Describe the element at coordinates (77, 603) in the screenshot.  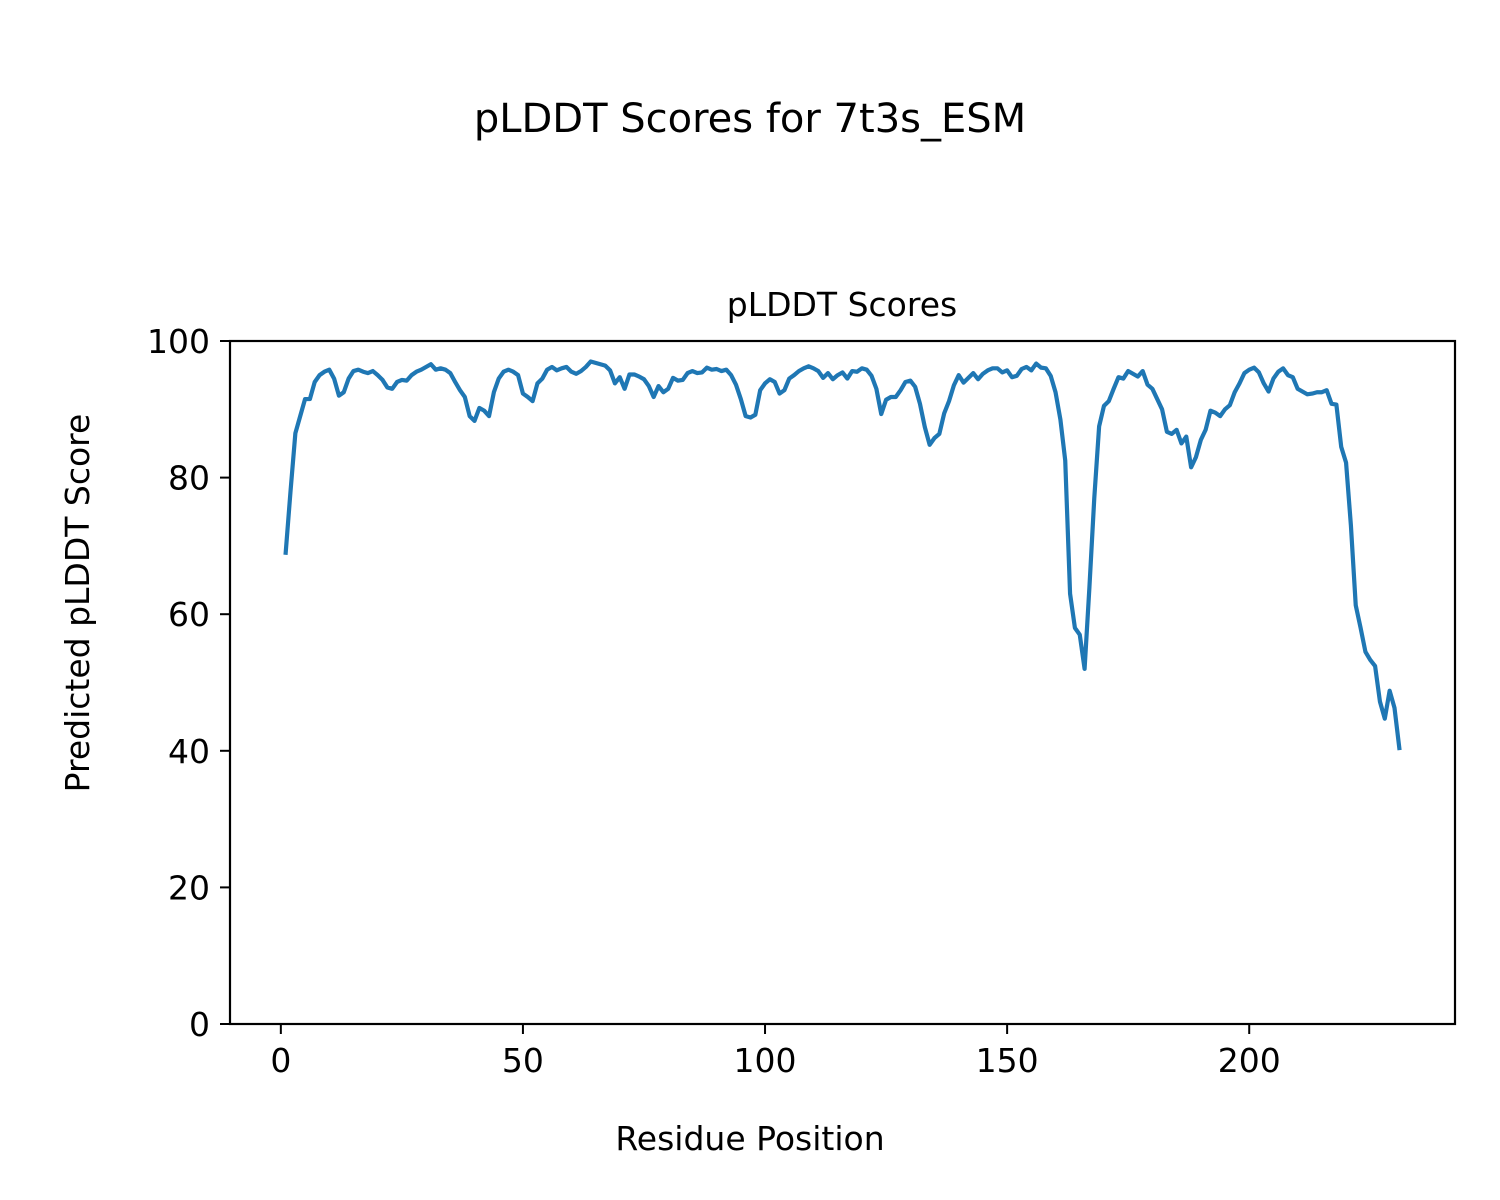
I see `y-axis-label: Predicted pLDDT Score` at that location.